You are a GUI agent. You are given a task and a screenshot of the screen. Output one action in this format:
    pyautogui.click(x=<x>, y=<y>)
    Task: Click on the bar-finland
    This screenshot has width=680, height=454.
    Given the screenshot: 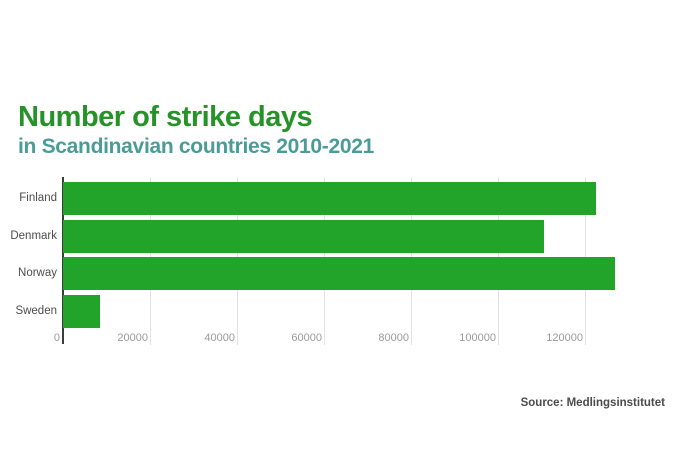 What is the action you would take?
    pyautogui.click(x=329, y=198)
    